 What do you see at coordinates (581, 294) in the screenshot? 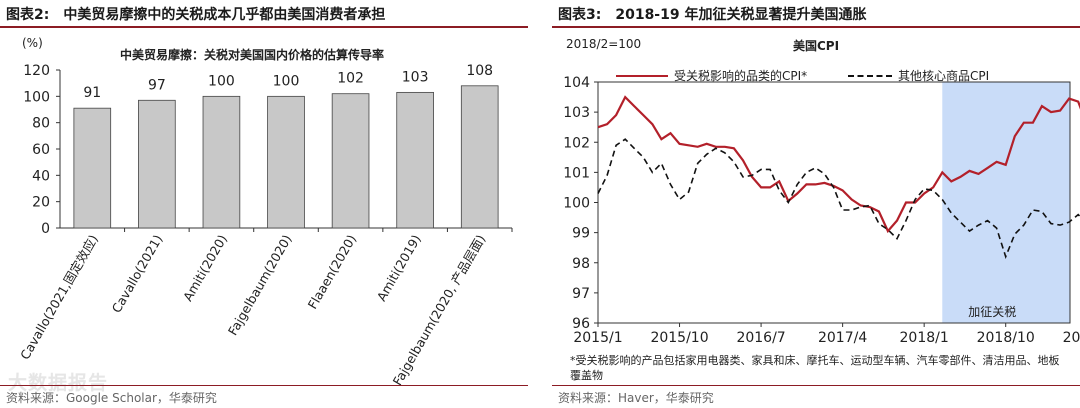
I see `line-y-tick-label: 97` at bounding box center [581, 294].